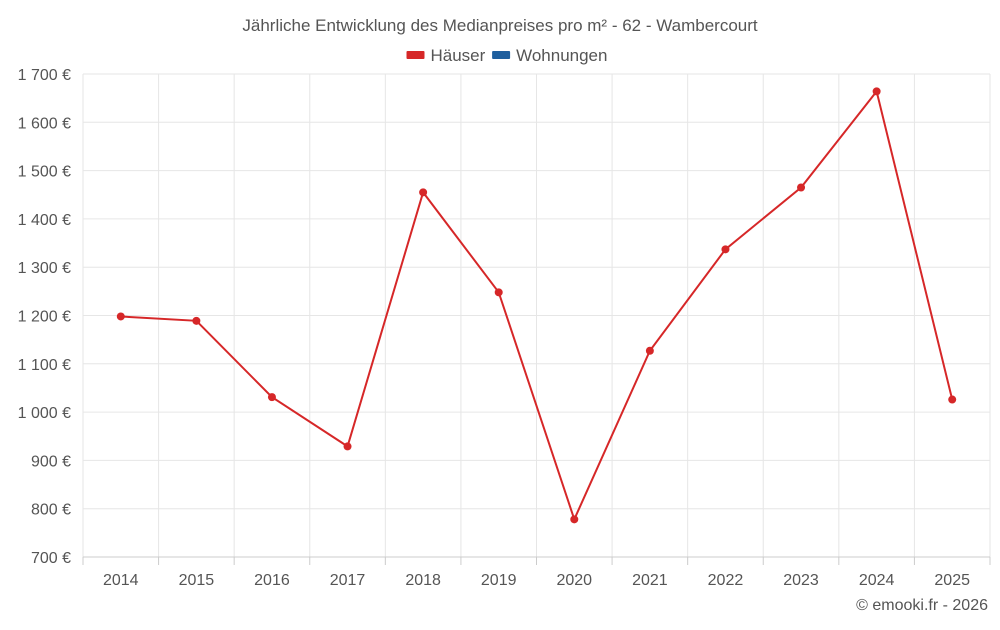 This screenshot has height=630, width=1000. I want to click on y-tick-label: 1 700 €, so click(44, 75).